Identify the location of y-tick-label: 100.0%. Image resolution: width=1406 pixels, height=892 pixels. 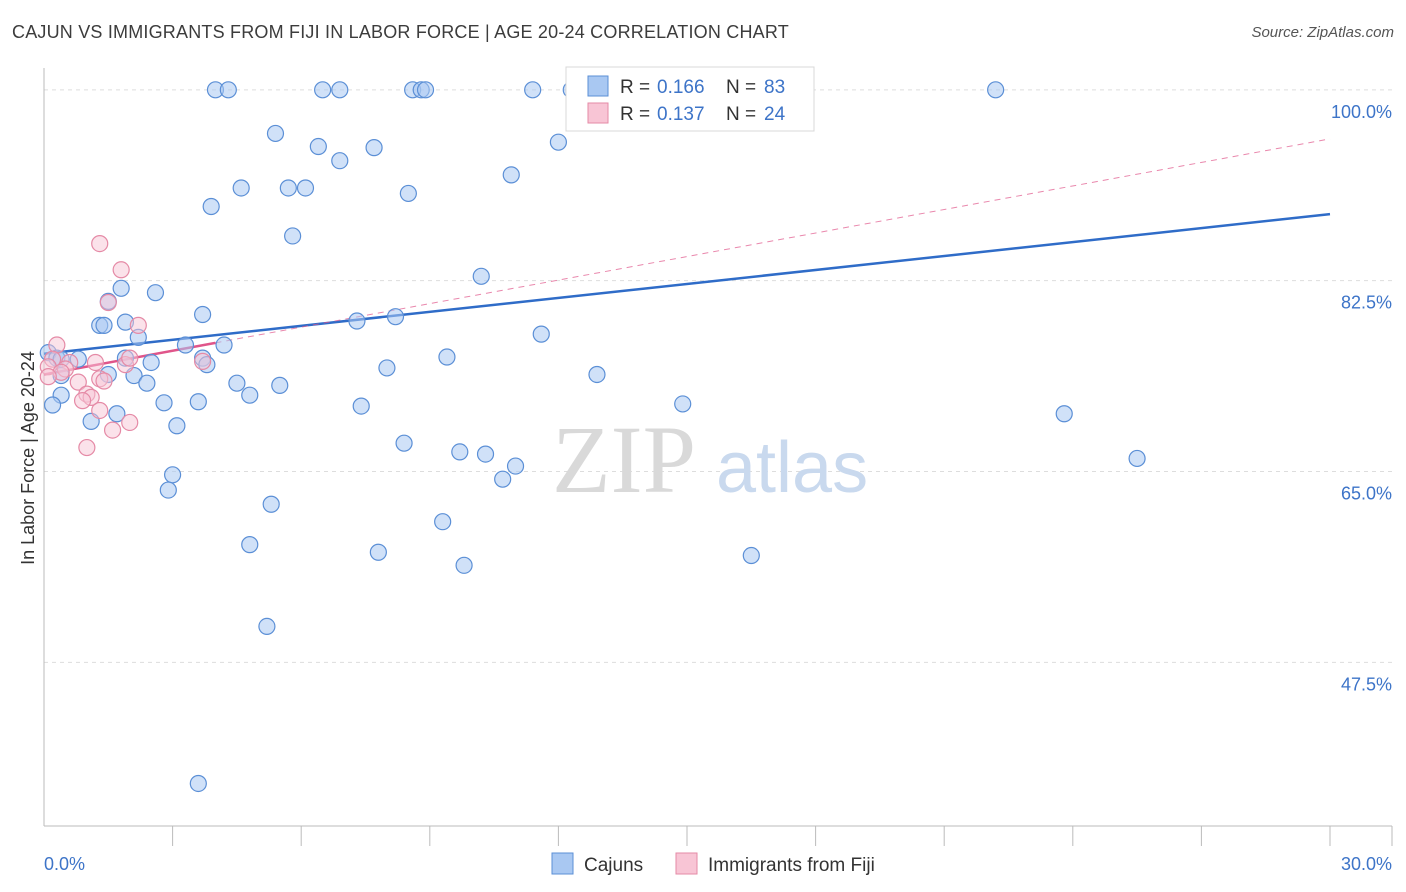
(1361, 112).